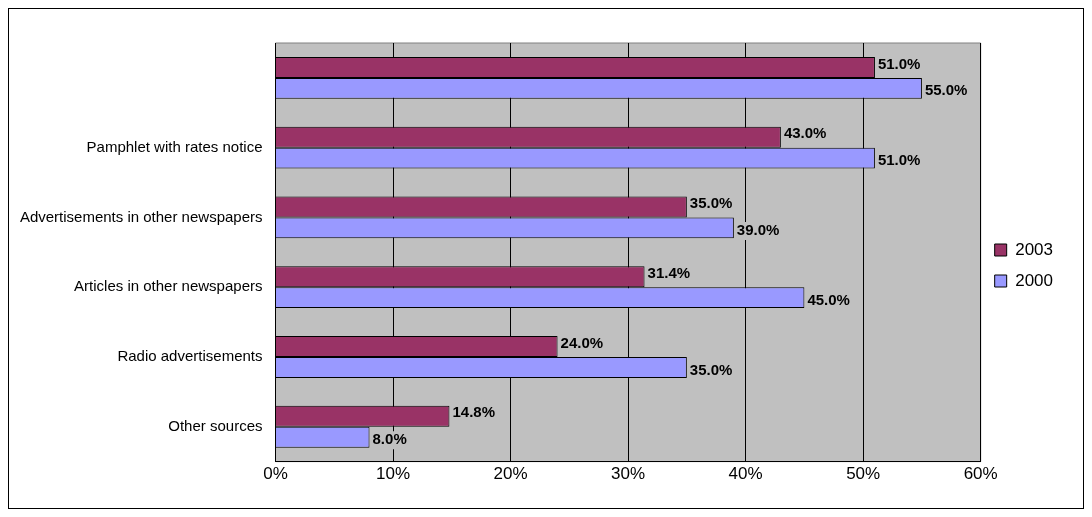 The height and width of the screenshot is (517, 1092). I want to click on legend-label: 2000, so click(1034, 280).